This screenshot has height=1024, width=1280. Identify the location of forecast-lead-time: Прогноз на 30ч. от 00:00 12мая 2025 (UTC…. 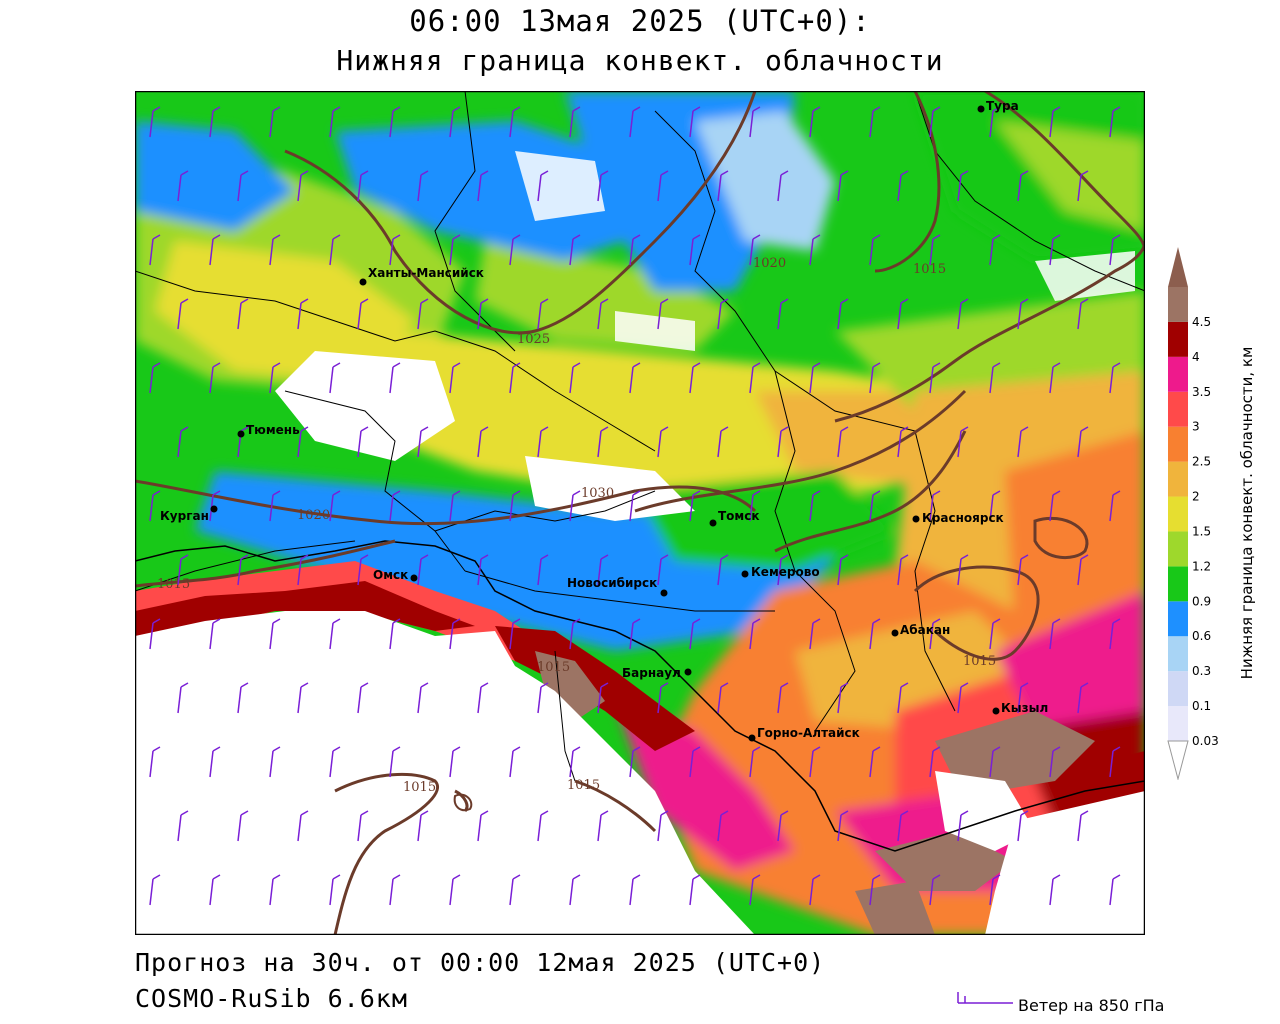
(480, 962).